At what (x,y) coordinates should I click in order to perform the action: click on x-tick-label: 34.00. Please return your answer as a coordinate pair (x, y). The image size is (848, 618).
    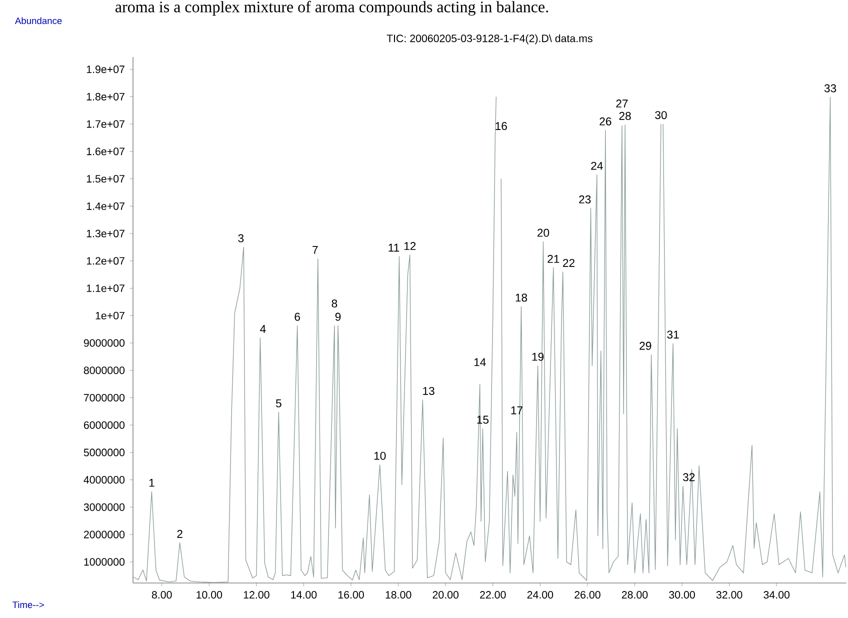
    Looking at the image, I should click on (777, 595).